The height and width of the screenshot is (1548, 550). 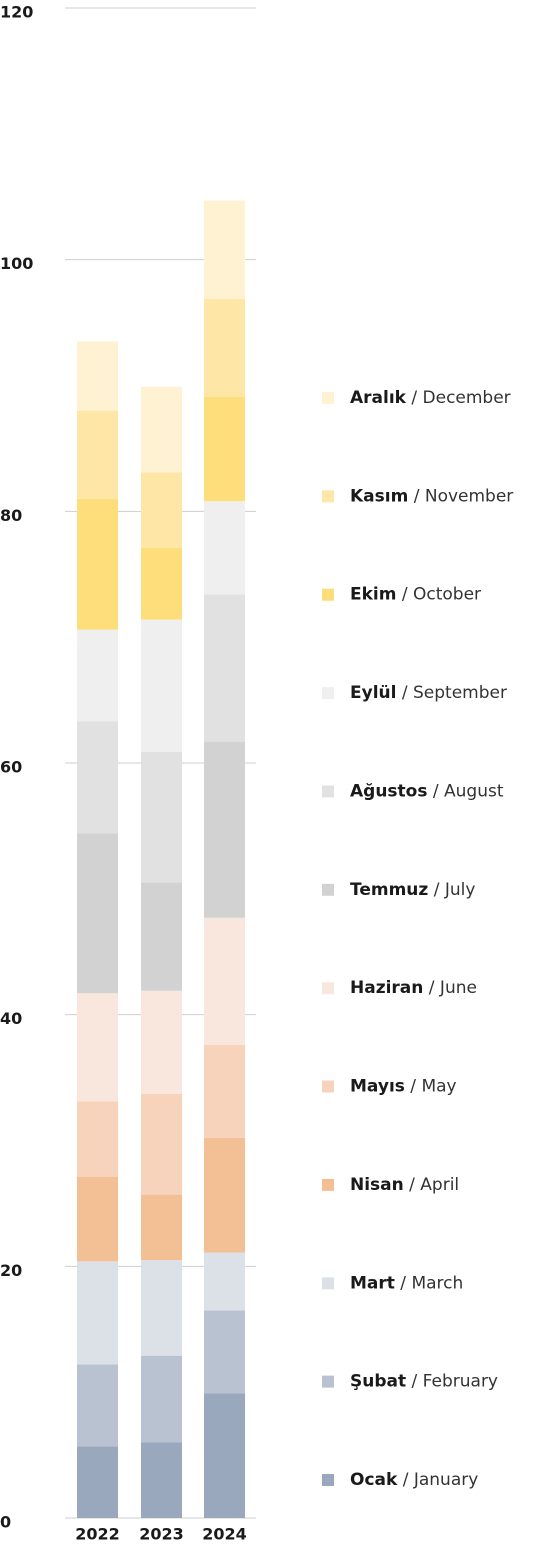 What do you see at coordinates (403, 1087) in the screenshot?
I see `legend-label: Mayıs / May` at bounding box center [403, 1087].